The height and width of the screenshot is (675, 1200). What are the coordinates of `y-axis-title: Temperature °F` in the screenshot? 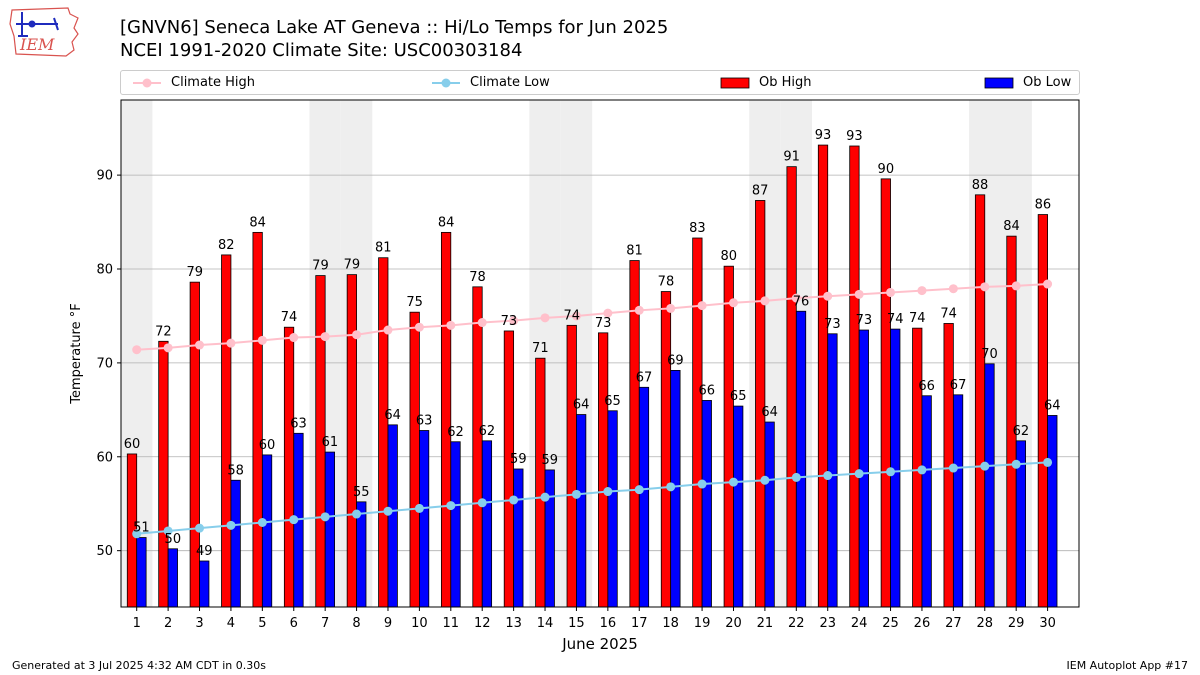 It's located at (76, 353).